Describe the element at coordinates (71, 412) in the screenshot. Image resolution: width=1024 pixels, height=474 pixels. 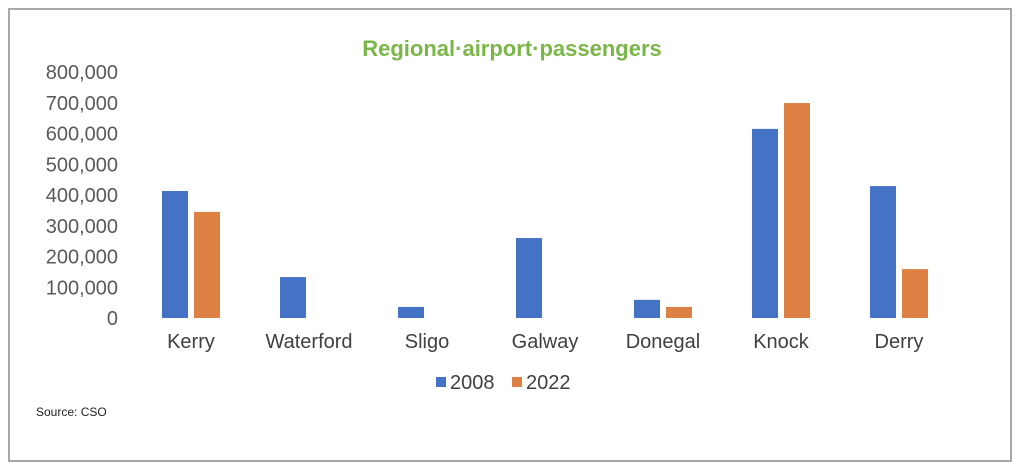
I see `source-note: Source: CSO` at that location.